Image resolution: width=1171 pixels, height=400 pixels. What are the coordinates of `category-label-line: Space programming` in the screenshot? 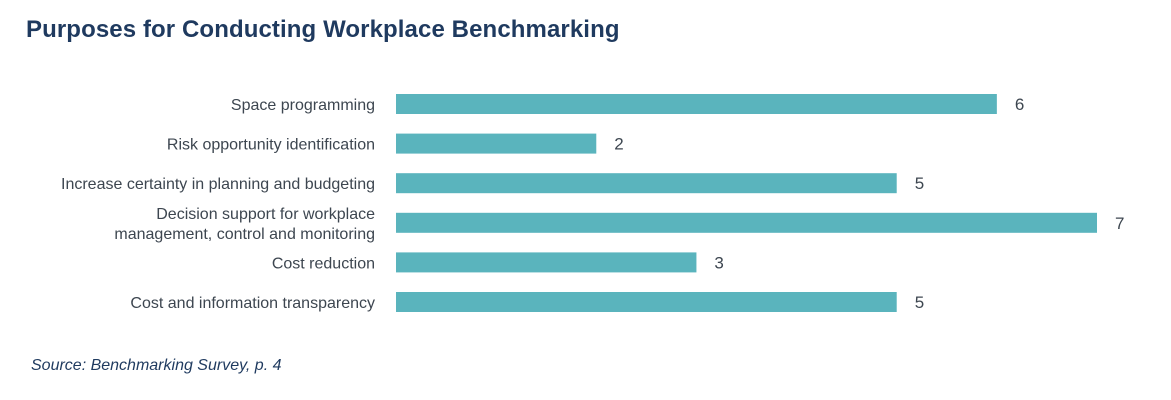 It's located at (303, 105).